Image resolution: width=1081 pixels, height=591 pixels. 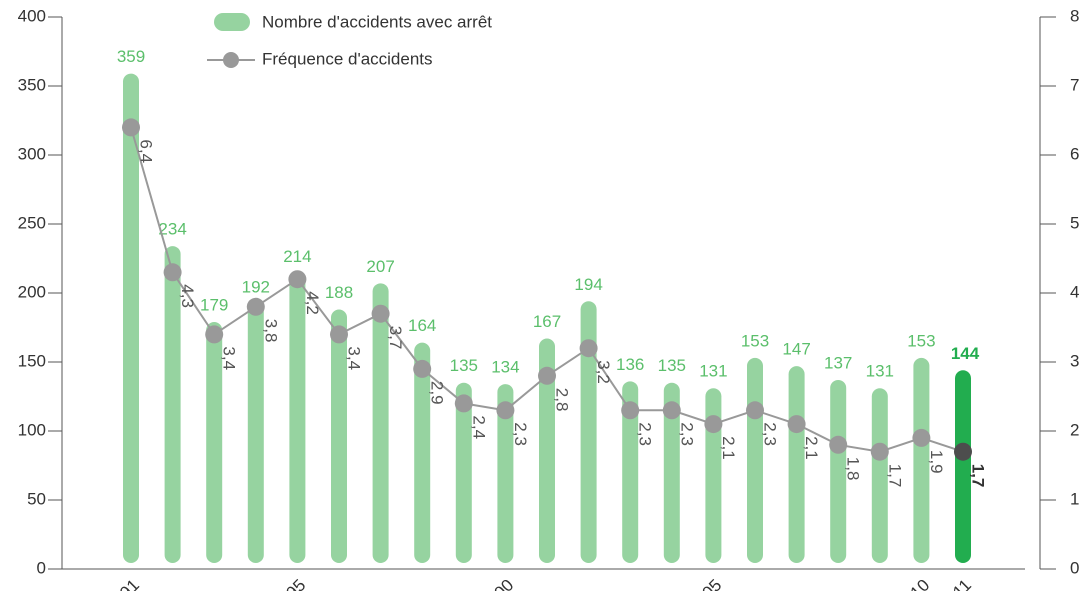 I want to click on bar-value-label: 234, so click(x=172, y=229).